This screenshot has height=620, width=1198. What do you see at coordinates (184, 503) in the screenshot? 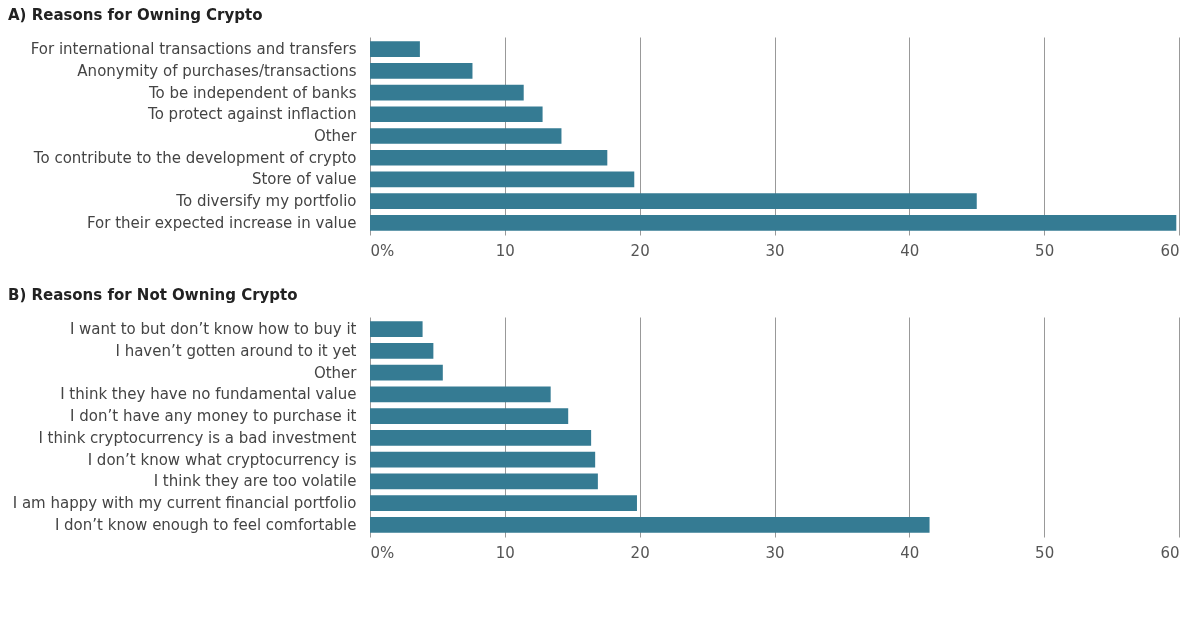
I see `y-tick-label: I am happy with my current financial portfolio` at bounding box center [184, 503].